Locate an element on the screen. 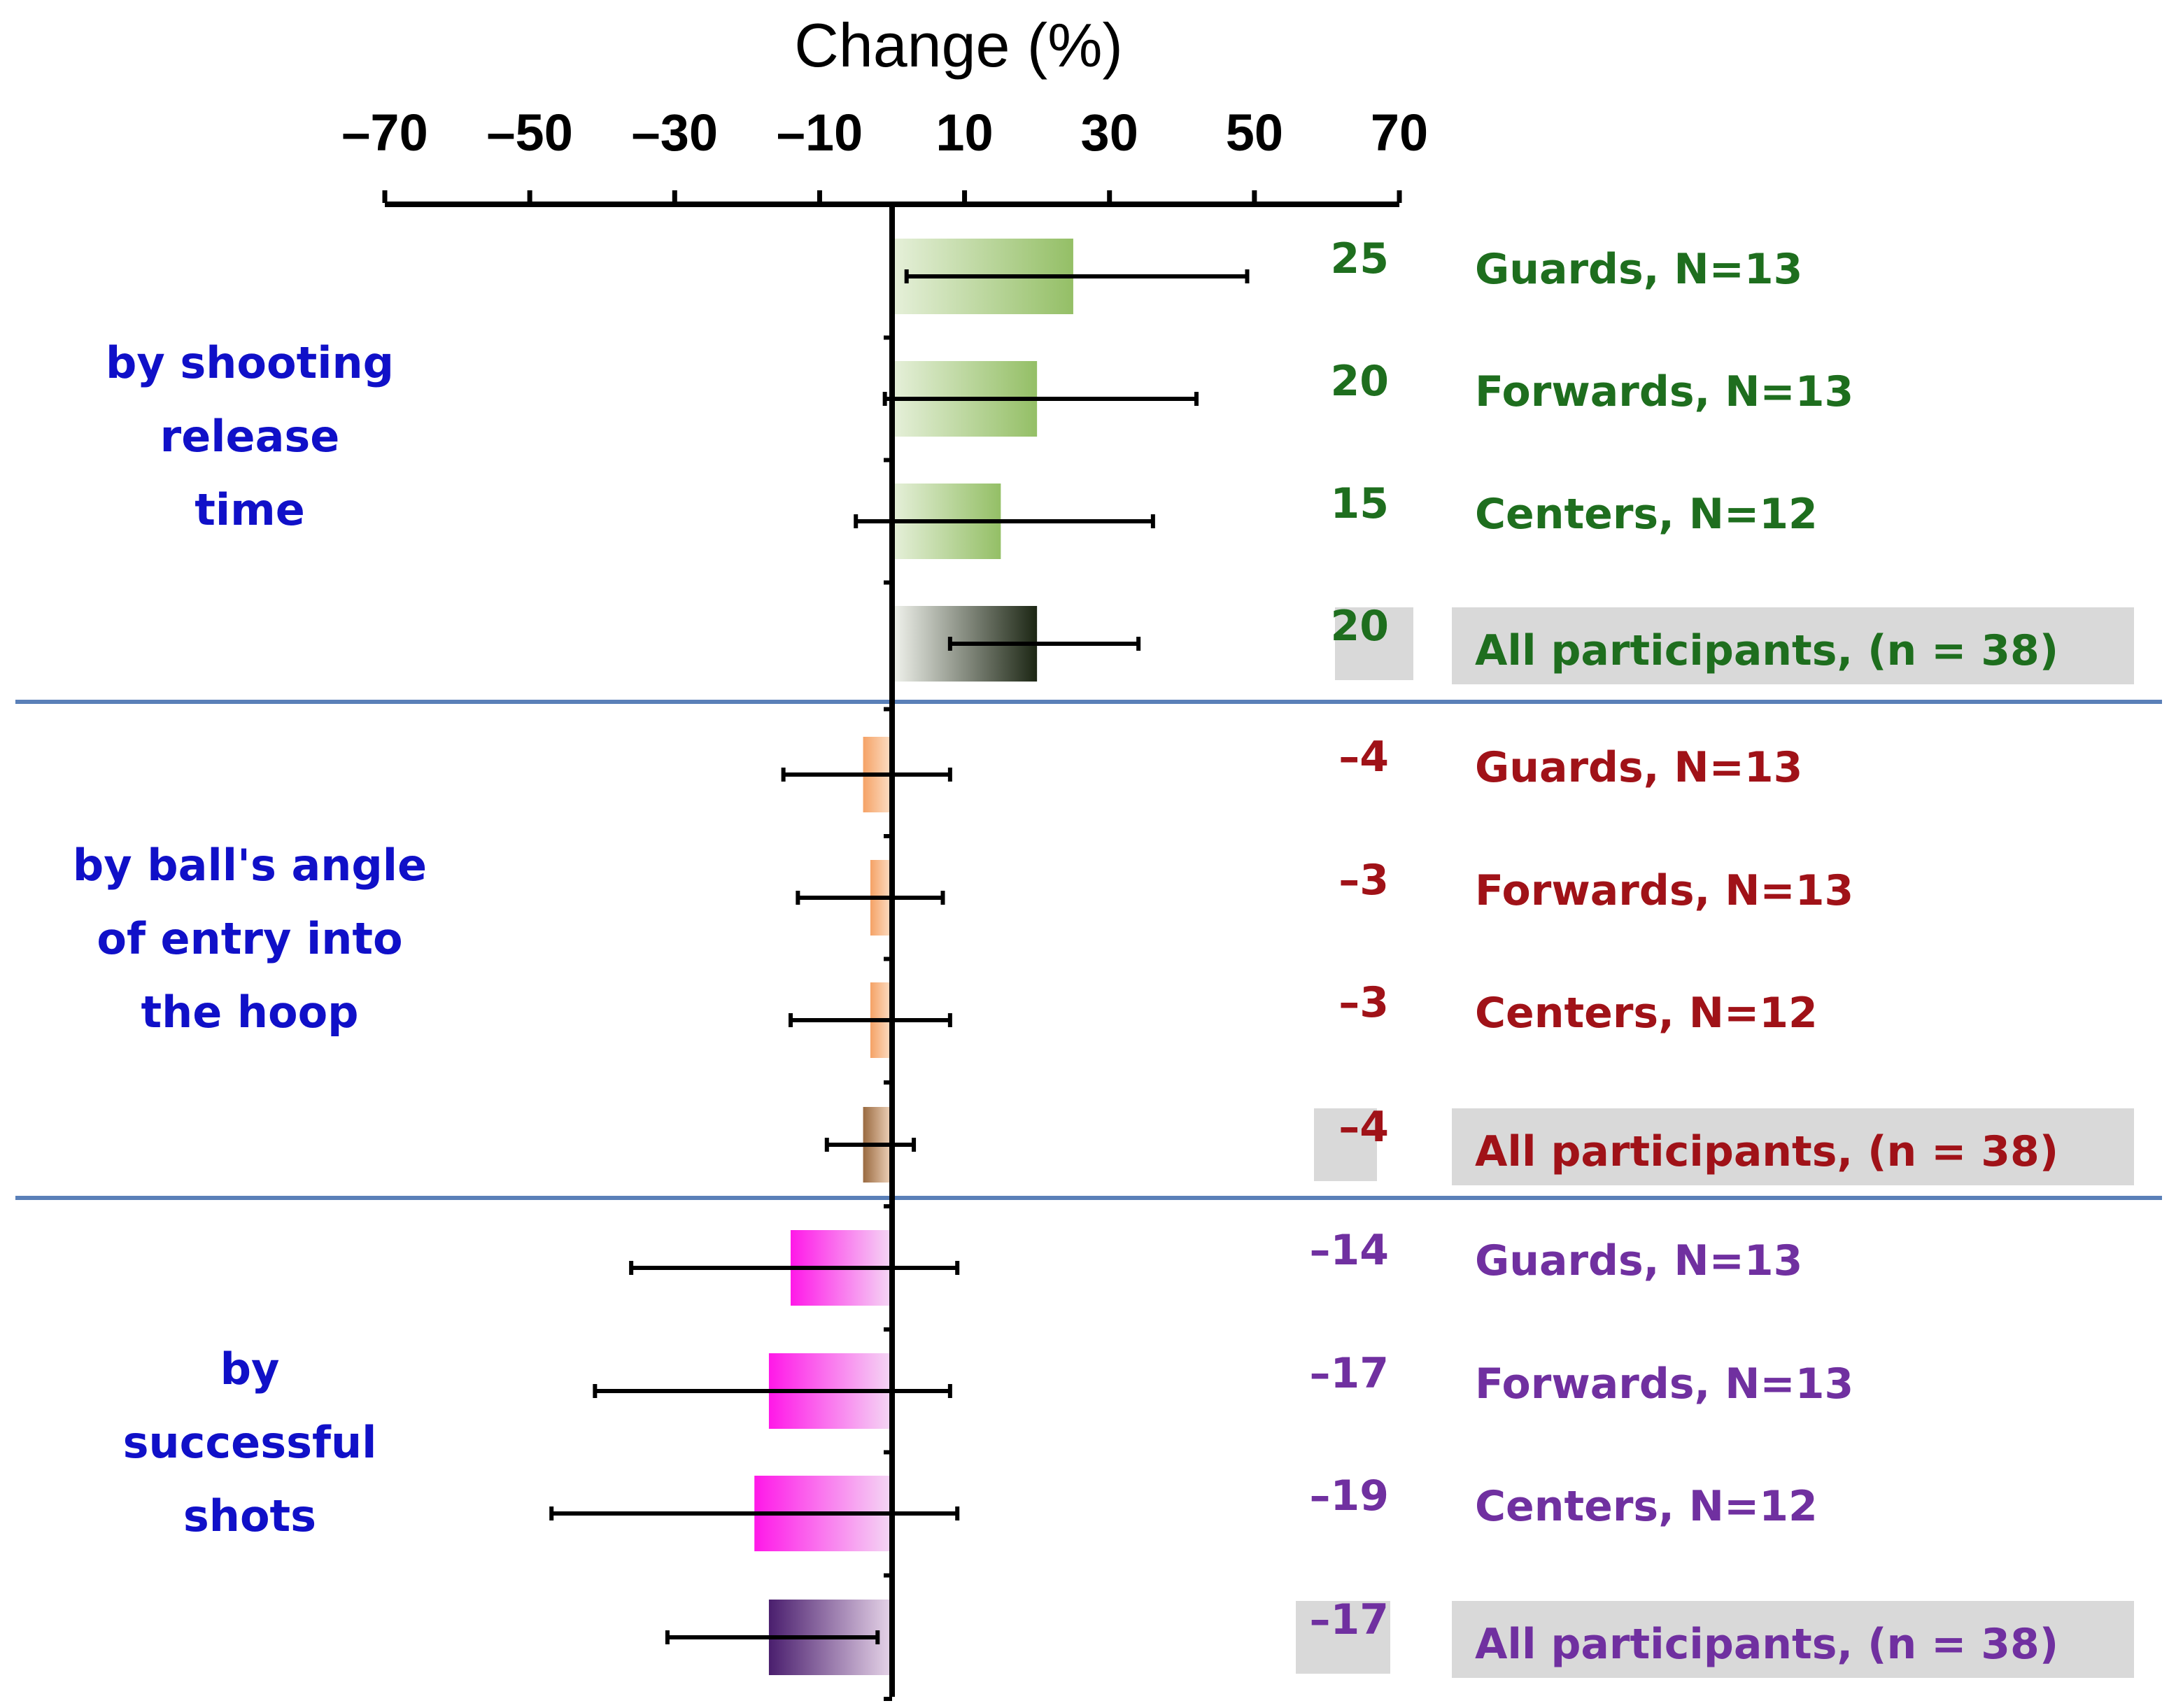  group-label-line: the hoop is located at coordinates (250, 1012).